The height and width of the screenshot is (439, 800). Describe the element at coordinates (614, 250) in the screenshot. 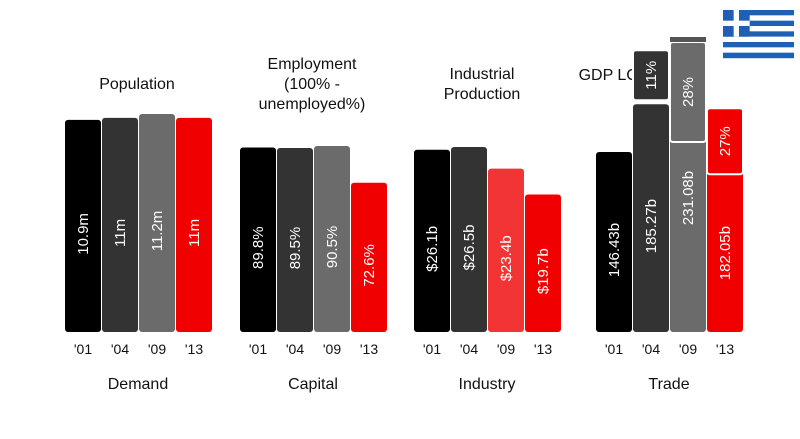

I see `bar-value-label: 146.43b` at that location.